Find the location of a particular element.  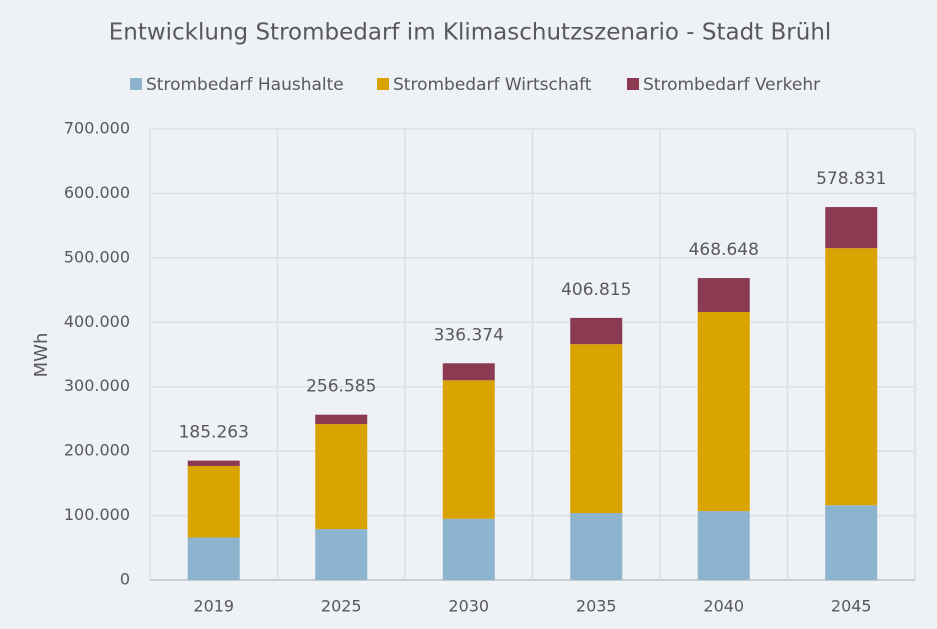

x-tick-label: 2030 is located at coordinates (468, 606).